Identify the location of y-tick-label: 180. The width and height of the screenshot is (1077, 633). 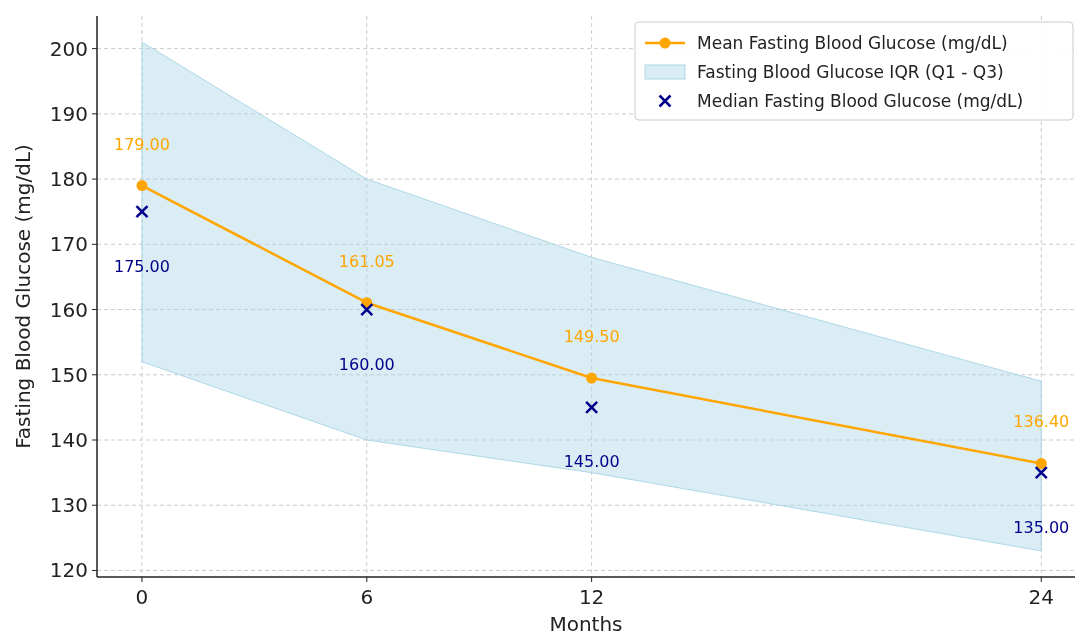
(68, 179).